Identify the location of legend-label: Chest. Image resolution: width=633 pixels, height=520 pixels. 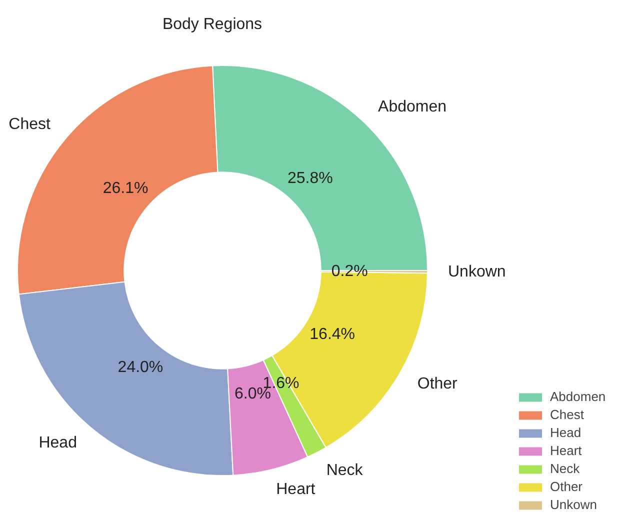
(567, 414).